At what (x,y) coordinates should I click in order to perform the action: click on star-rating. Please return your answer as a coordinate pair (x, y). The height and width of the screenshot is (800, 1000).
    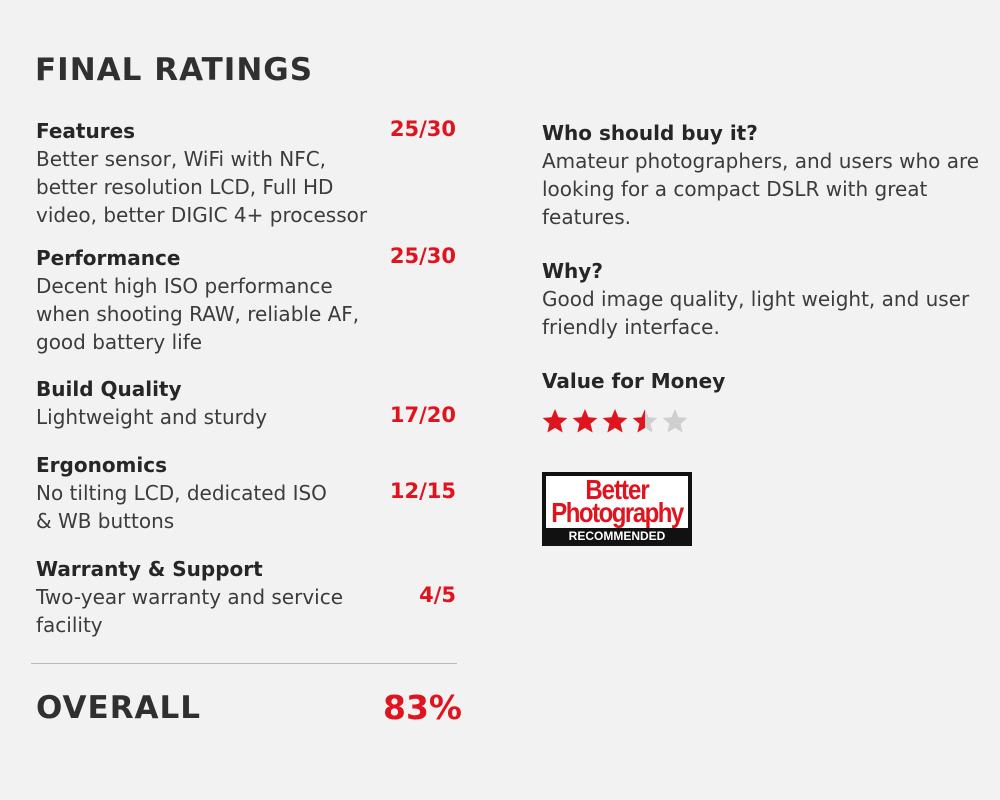
    Looking at the image, I should click on (615, 421).